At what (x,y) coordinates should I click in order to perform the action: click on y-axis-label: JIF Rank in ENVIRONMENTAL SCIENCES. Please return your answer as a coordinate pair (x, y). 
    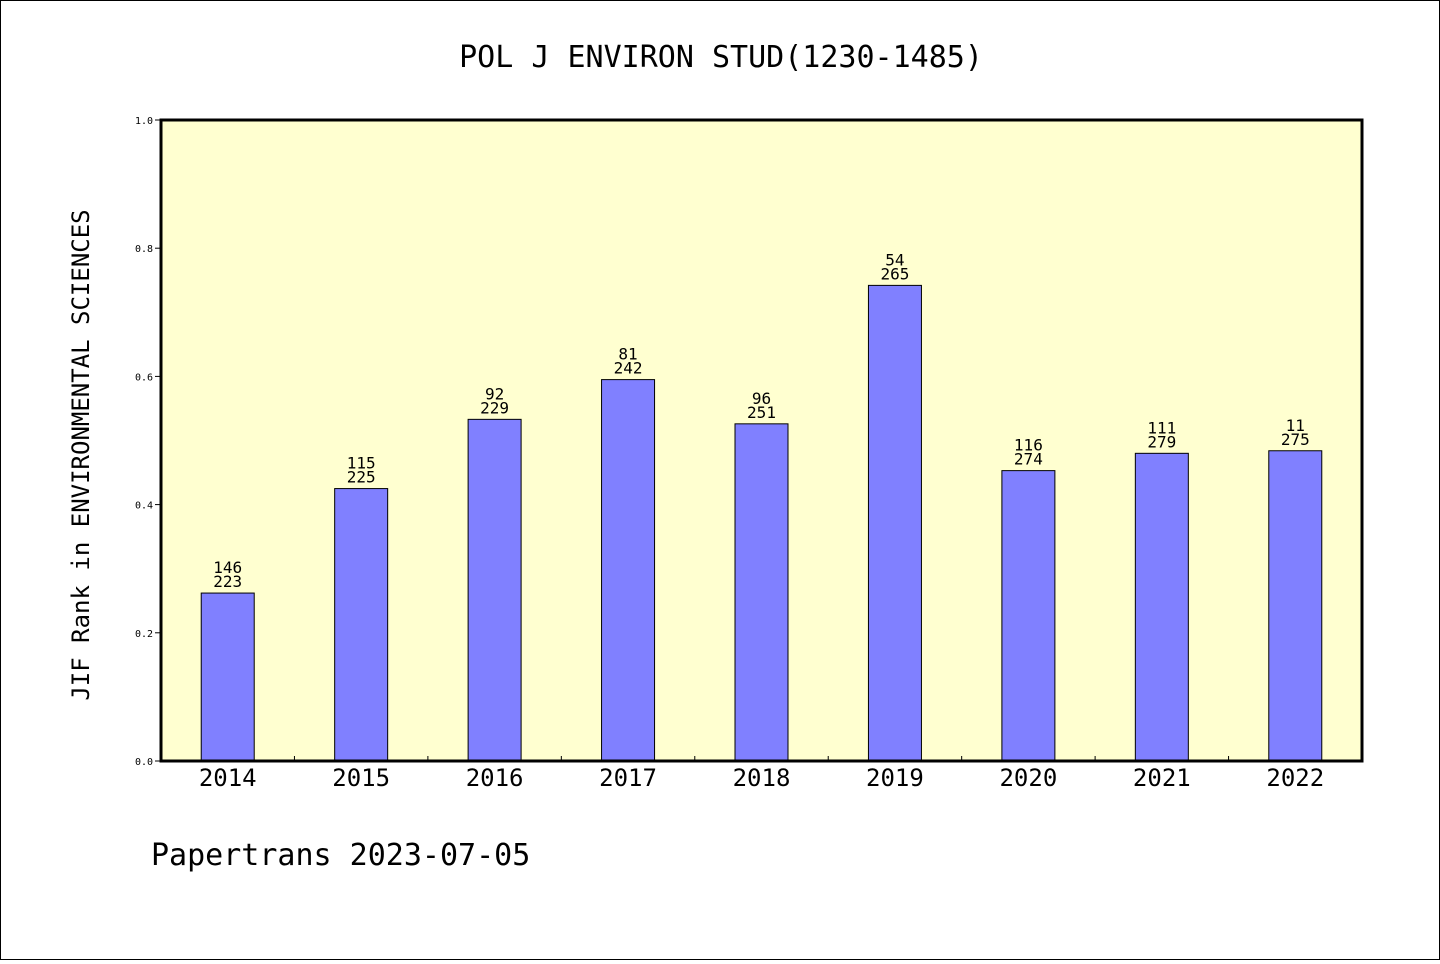
    Looking at the image, I should click on (81, 454).